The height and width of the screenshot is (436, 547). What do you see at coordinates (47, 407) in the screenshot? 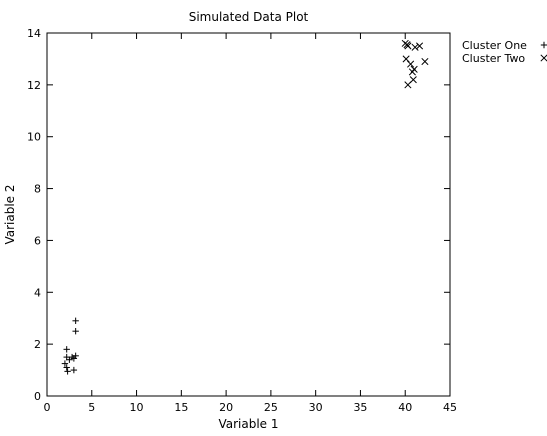
I see `x-tick-label: 0` at bounding box center [47, 407].